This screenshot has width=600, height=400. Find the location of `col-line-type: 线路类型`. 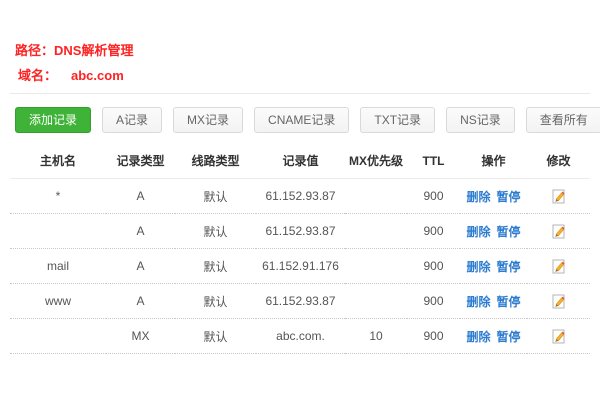

col-line-type: 线路类型 is located at coordinates (215, 162).